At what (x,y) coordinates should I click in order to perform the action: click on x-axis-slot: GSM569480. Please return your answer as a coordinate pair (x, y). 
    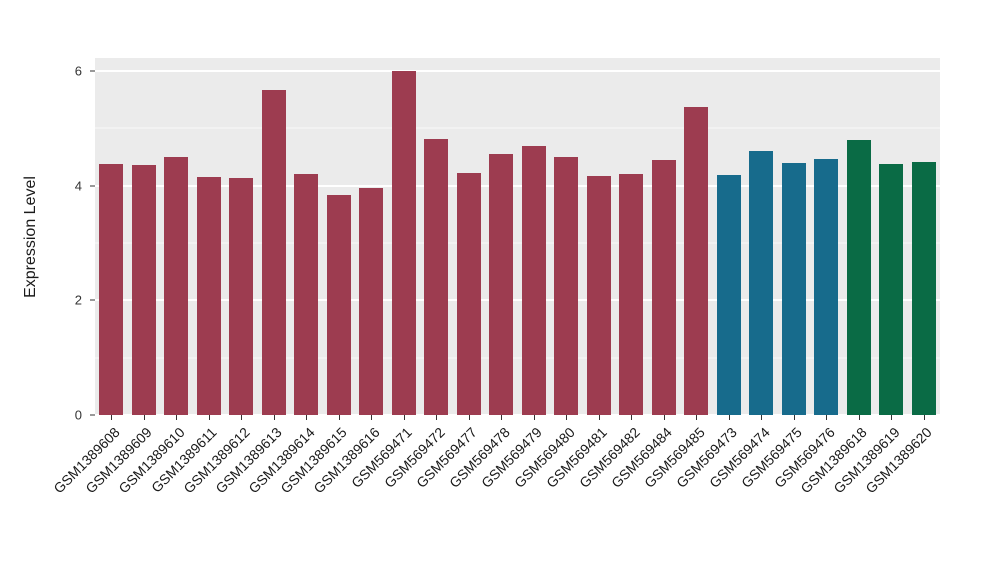
    Looking at the image, I should click on (547, 495).